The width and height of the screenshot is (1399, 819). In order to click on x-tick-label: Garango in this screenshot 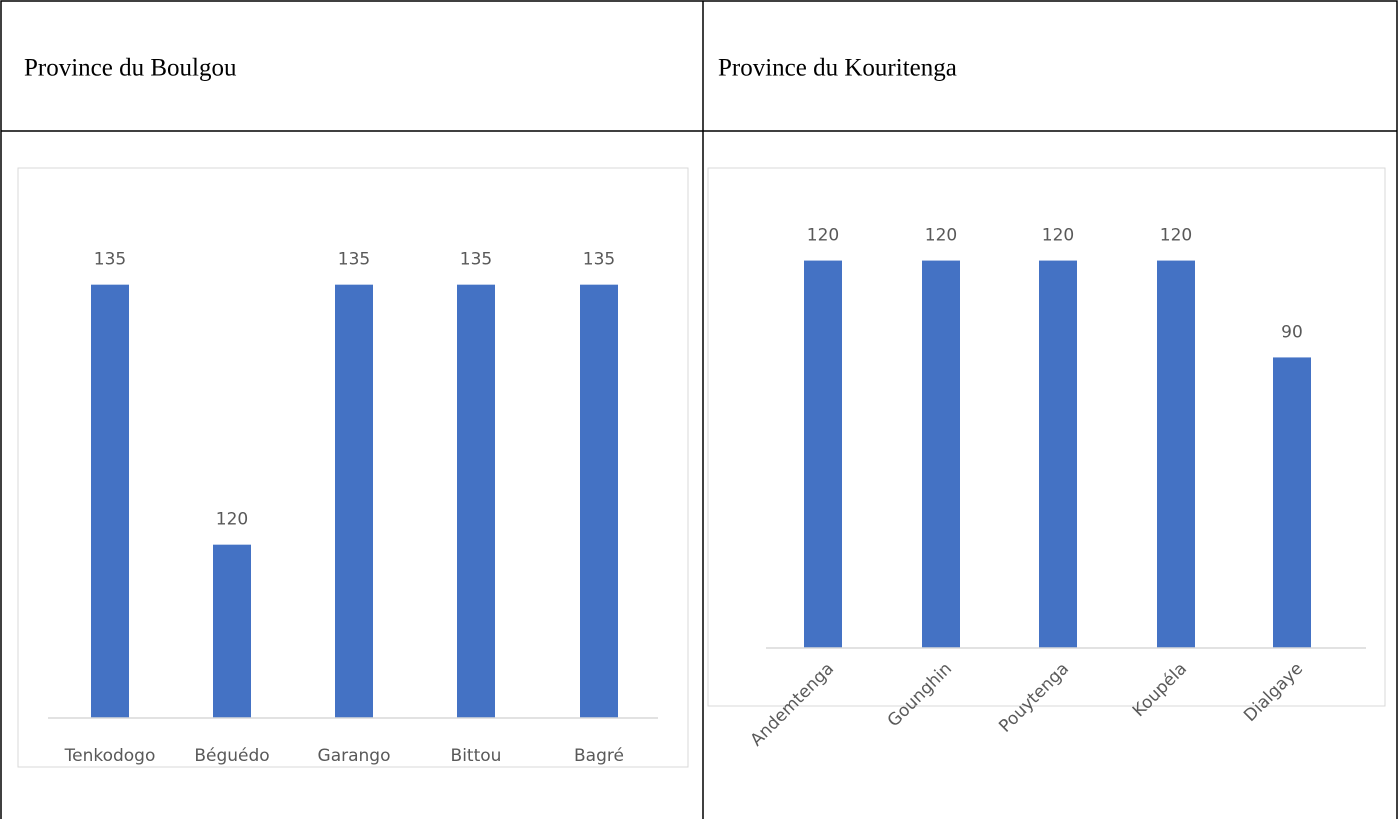, I will do `click(354, 756)`.